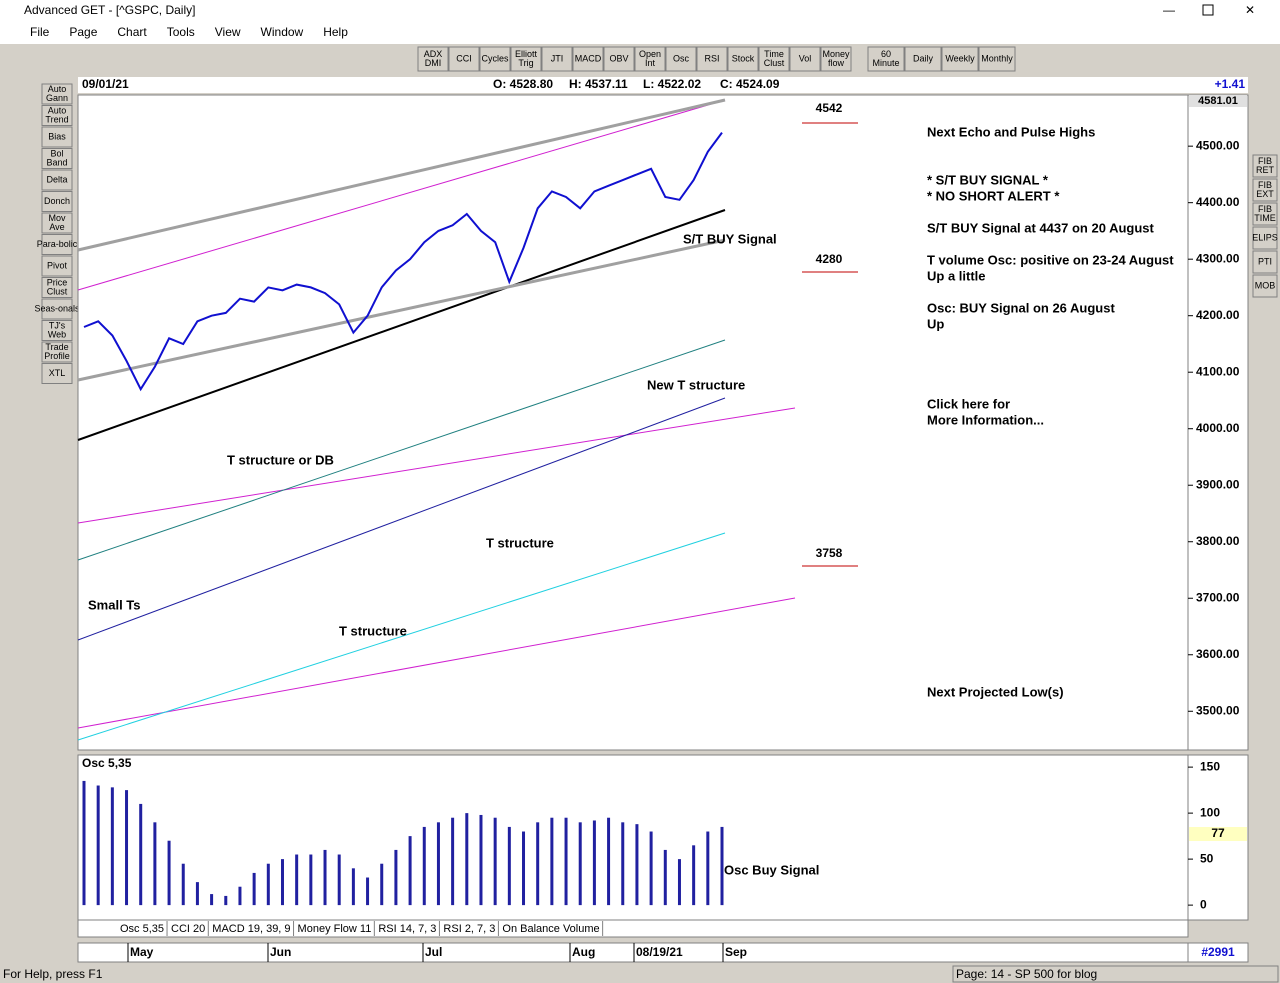 This screenshot has height=983, width=1280. I want to click on indicator-button: MACD, so click(588, 58).